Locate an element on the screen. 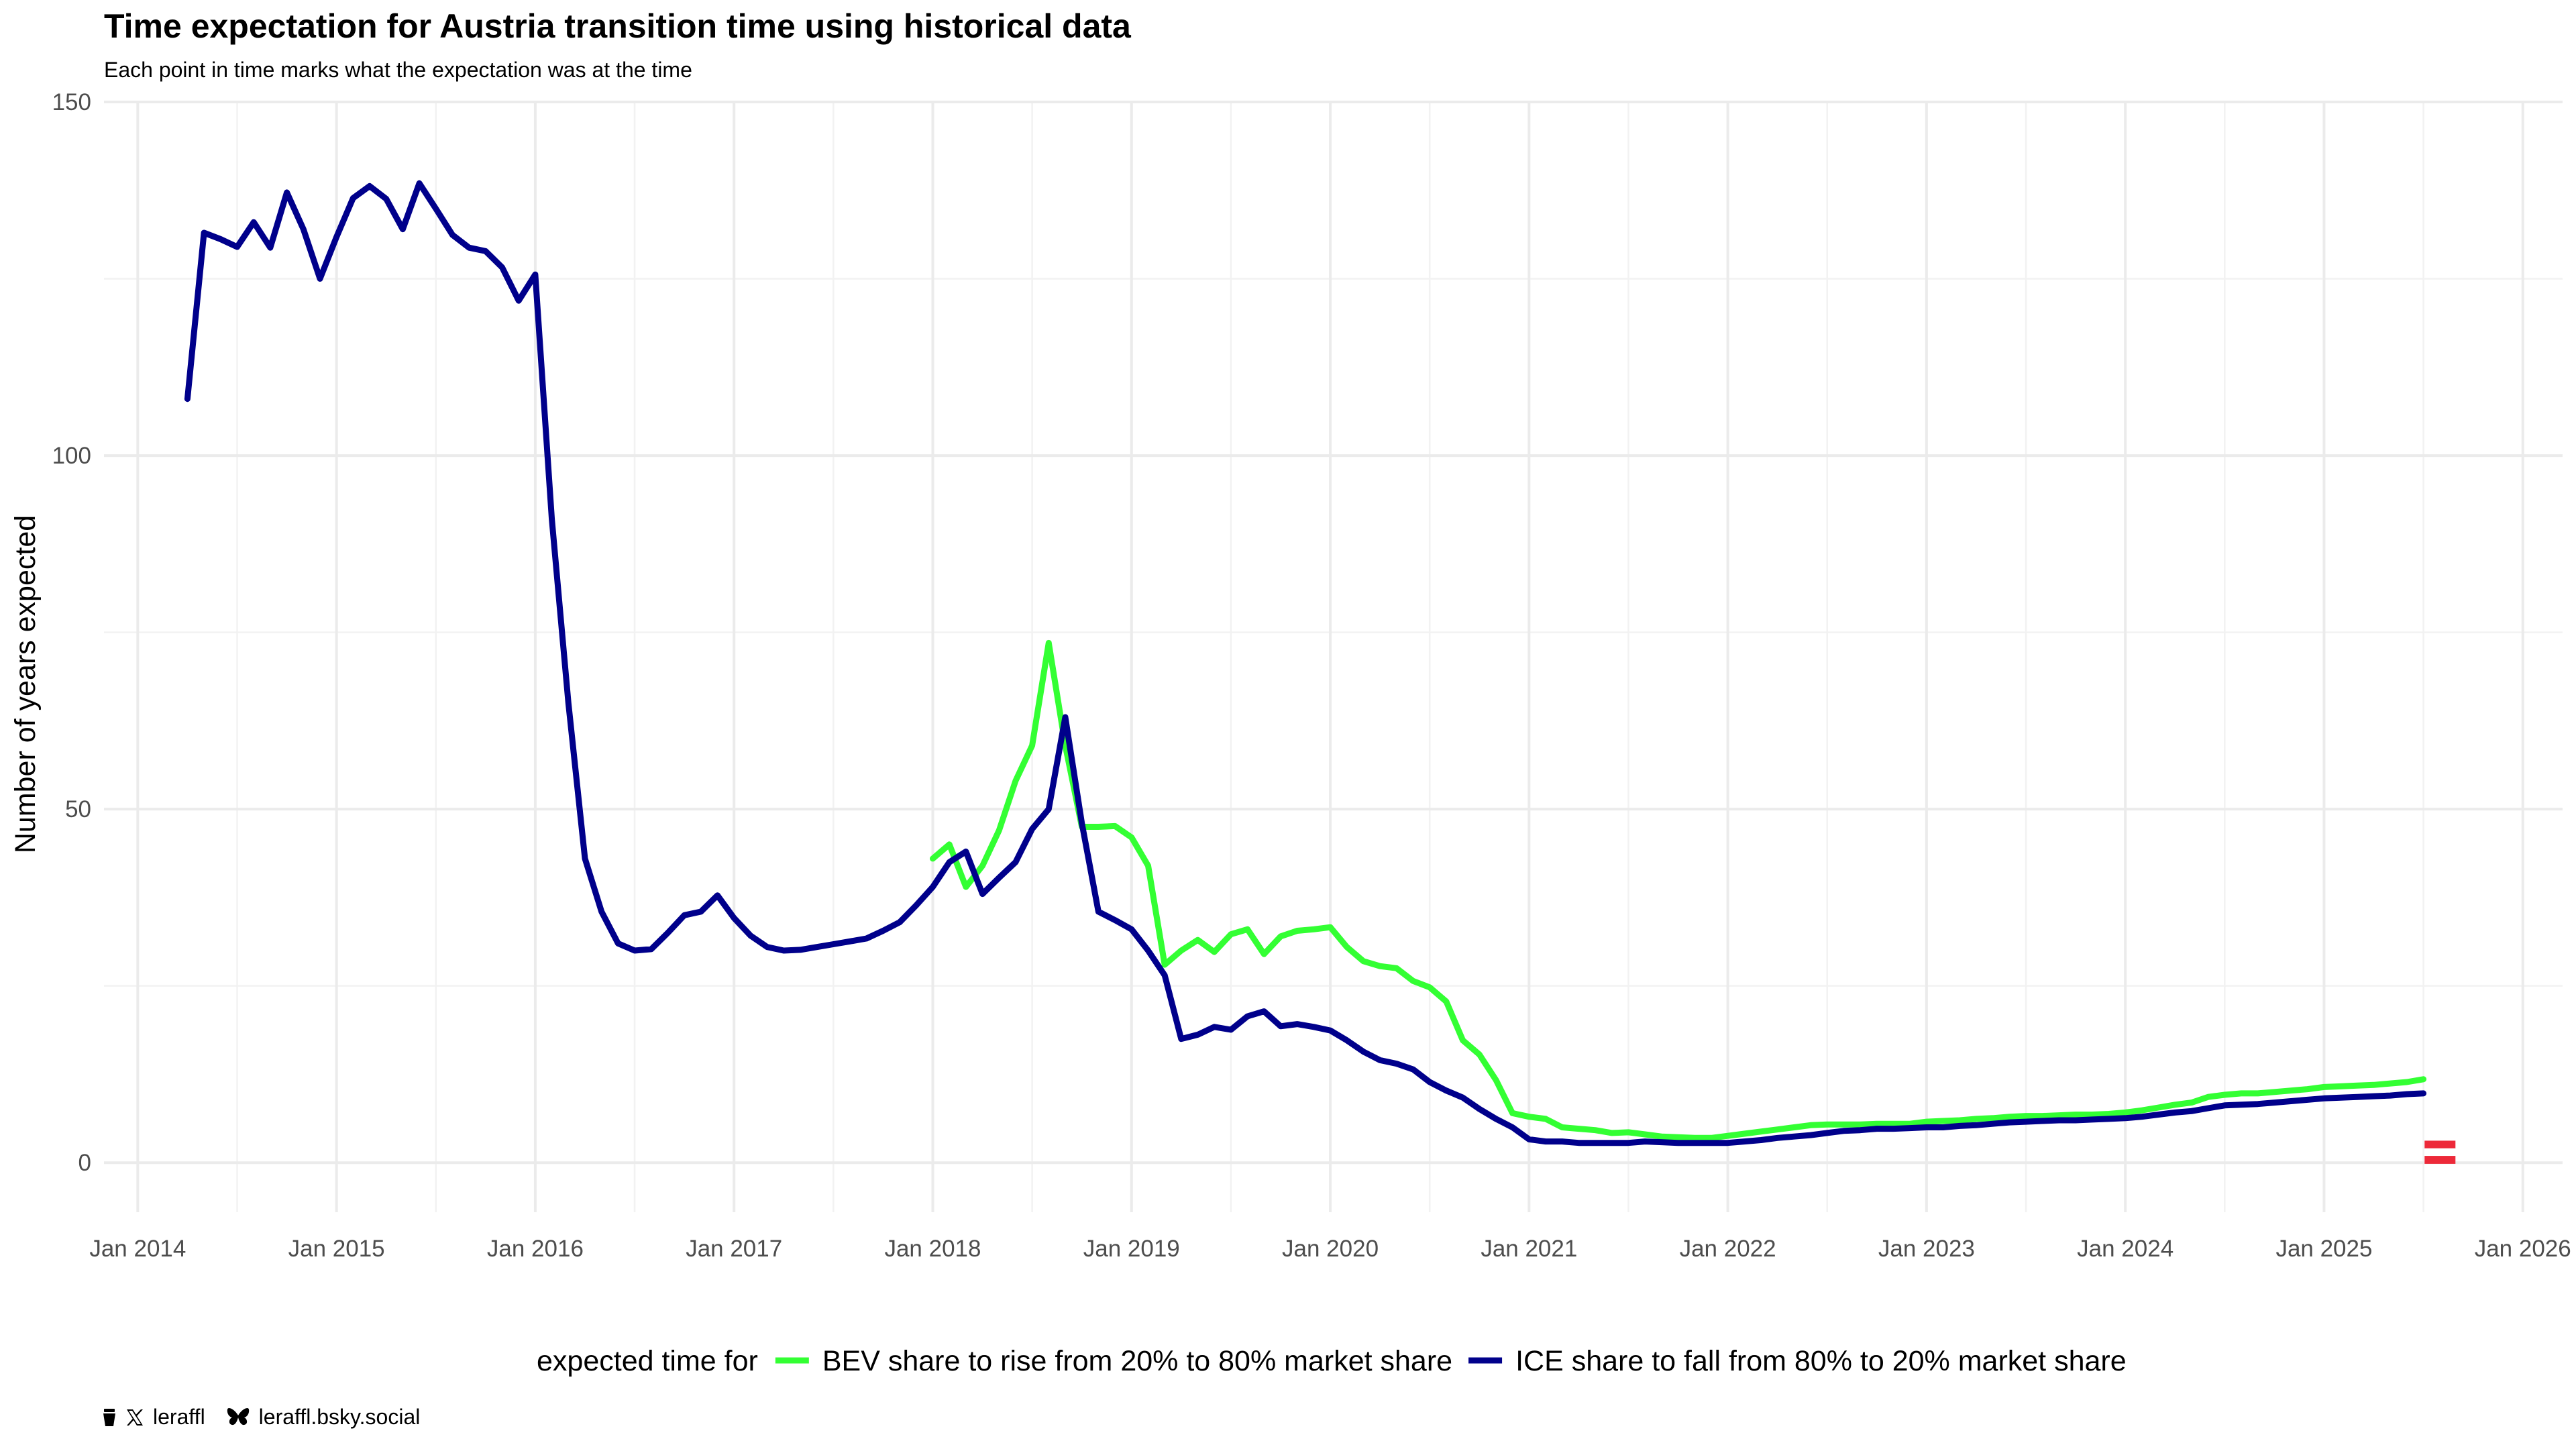 The image size is (2576, 1449). legend-title: expected time for is located at coordinates (647, 1361).